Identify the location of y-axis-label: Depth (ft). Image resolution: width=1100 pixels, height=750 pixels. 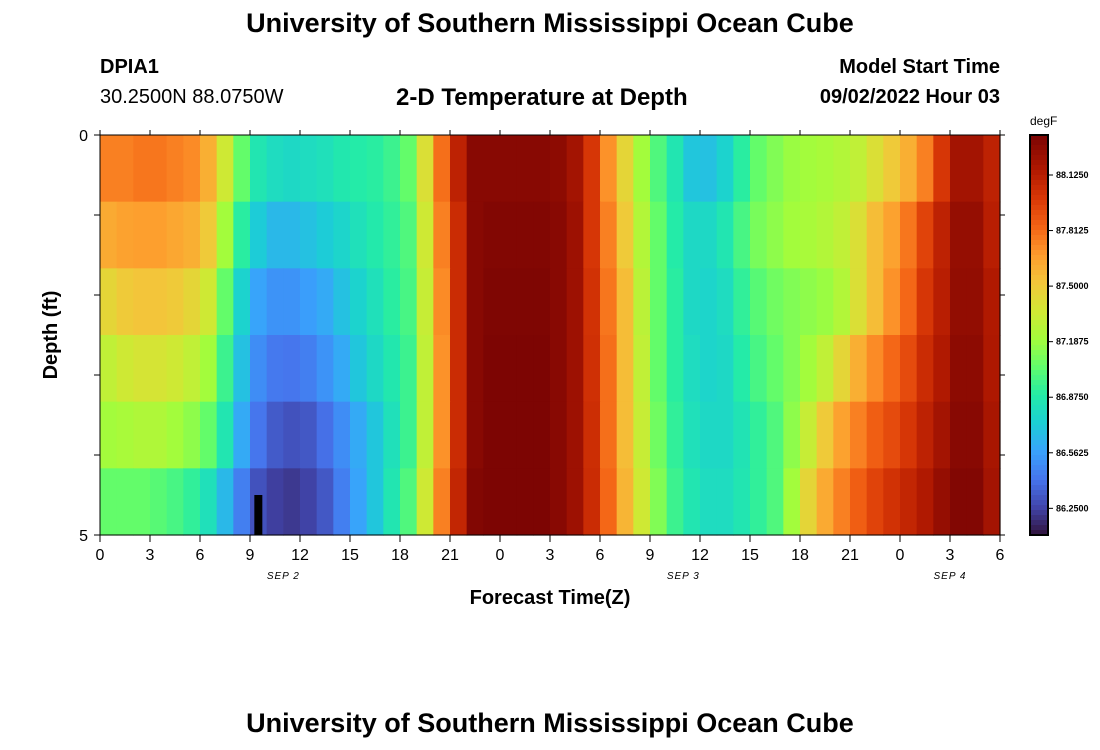
(51, 335).